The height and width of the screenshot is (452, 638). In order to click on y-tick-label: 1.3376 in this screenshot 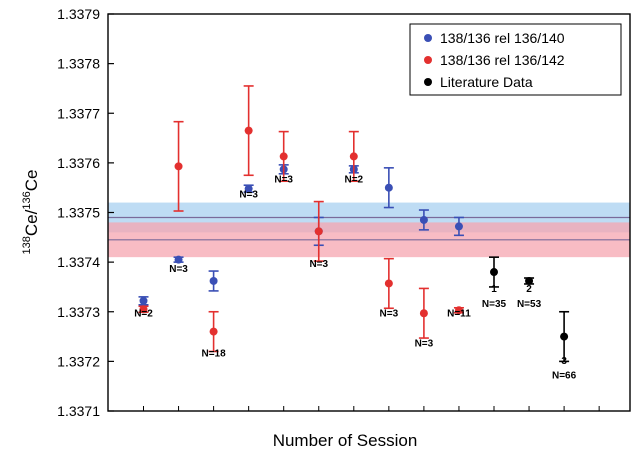, I will do `click(78, 163)`.